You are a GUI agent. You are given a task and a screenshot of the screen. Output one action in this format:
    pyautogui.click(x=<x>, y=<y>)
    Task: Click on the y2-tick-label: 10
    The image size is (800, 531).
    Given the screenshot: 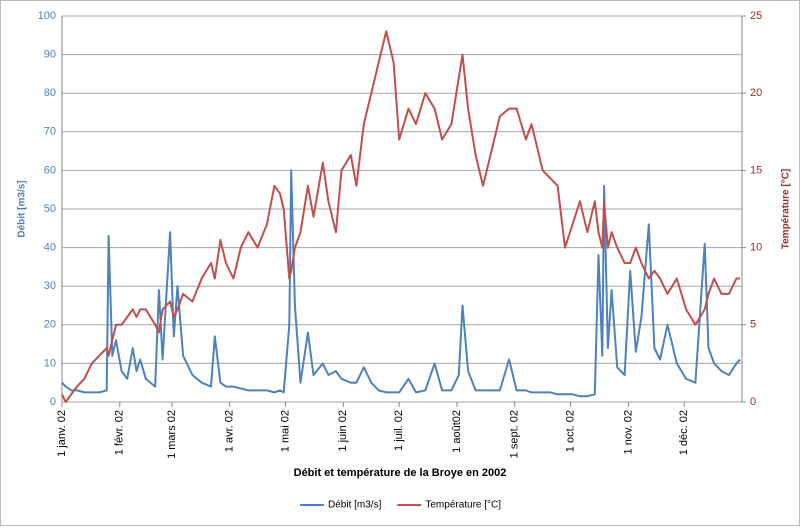 What is the action you would take?
    pyautogui.click(x=756, y=248)
    